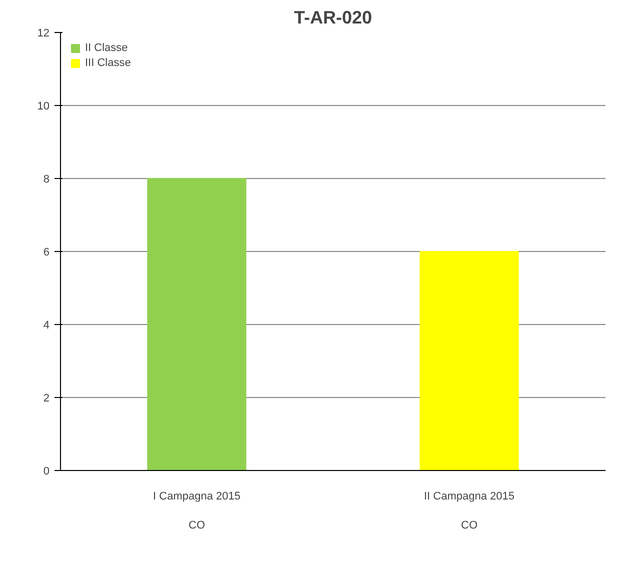  I want to click on y-tick-label: 8, so click(46, 180).